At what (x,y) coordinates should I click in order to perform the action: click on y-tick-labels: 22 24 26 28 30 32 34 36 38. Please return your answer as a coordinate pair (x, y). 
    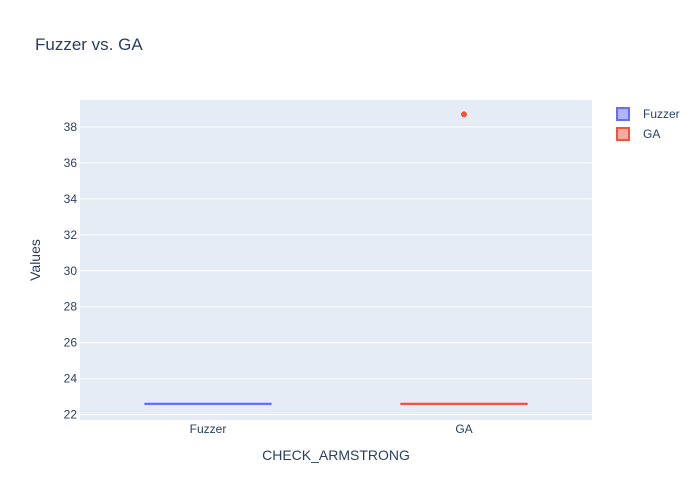
    Looking at the image, I should click on (71, 271).